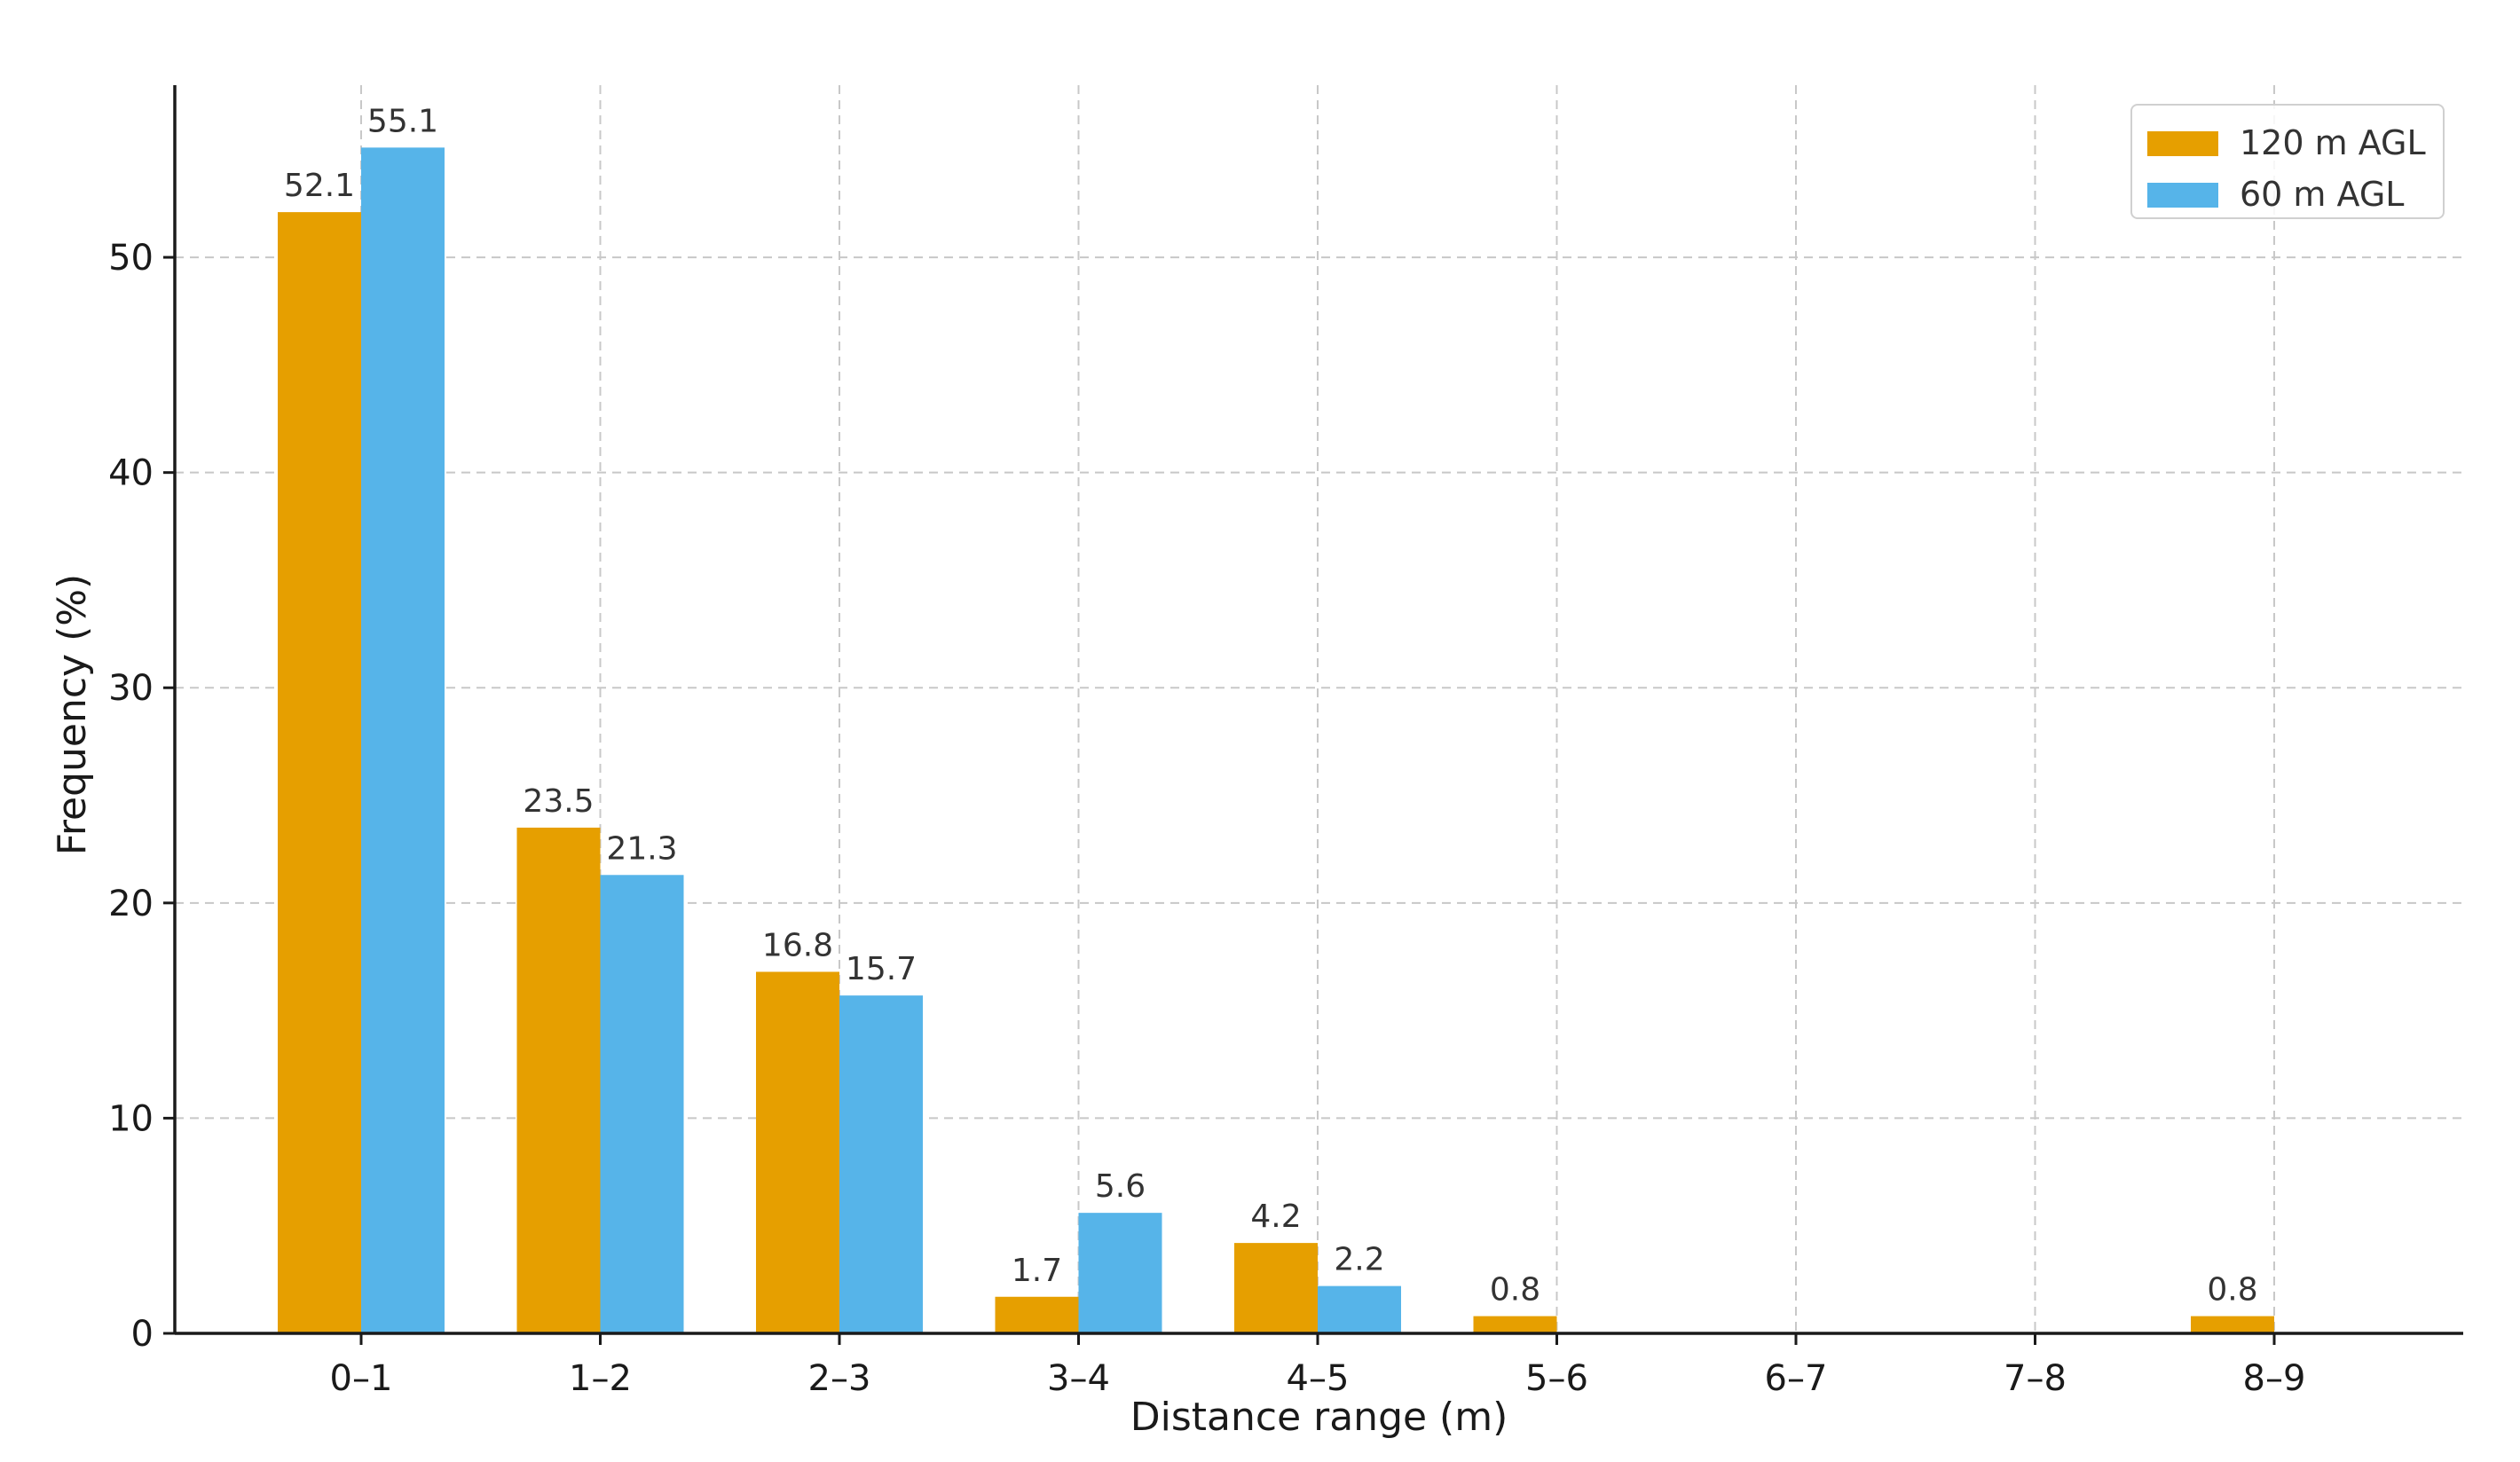 The height and width of the screenshot is (1462, 2520). Describe the element at coordinates (319, 186) in the screenshot. I see `bar-value-label: 52.1` at that location.